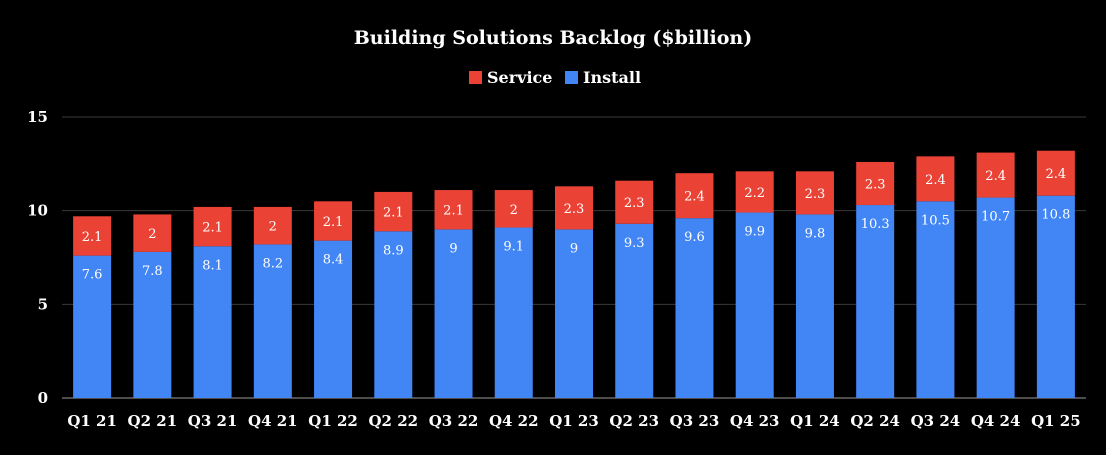  Describe the element at coordinates (571, 77) in the screenshot. I see `legend-swatch-install` at that location.